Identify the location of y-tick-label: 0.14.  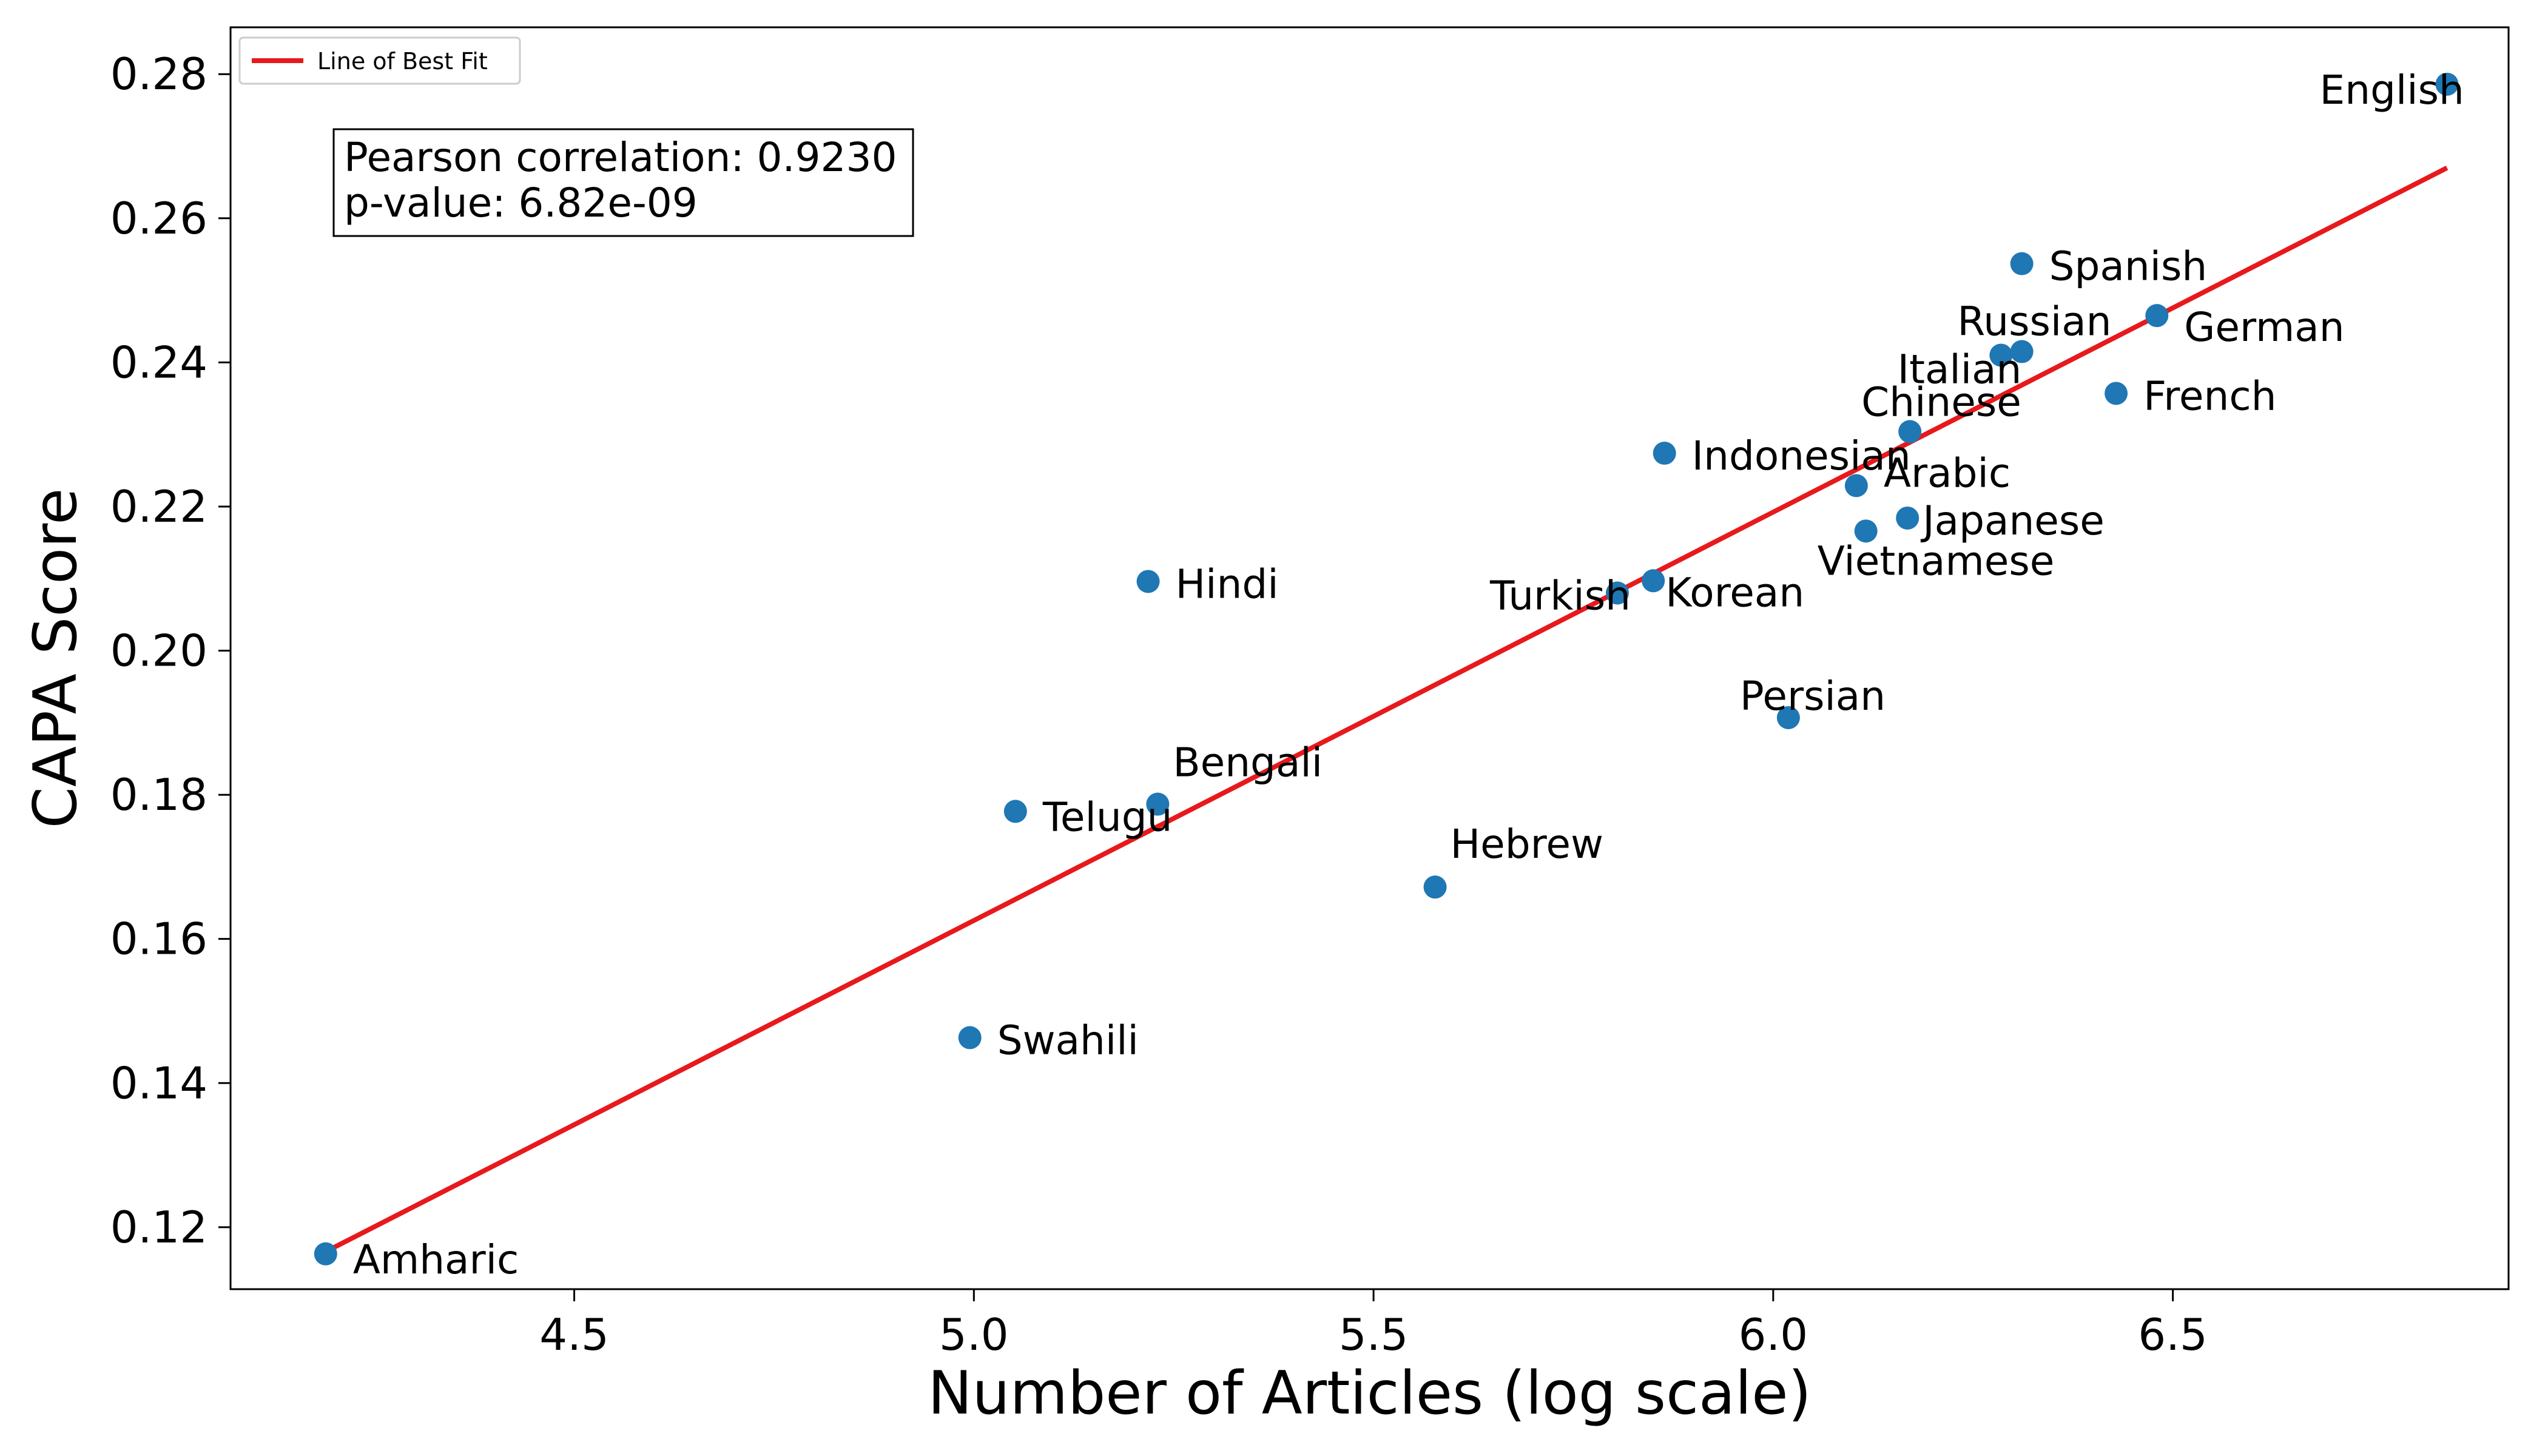
(158, 1082).